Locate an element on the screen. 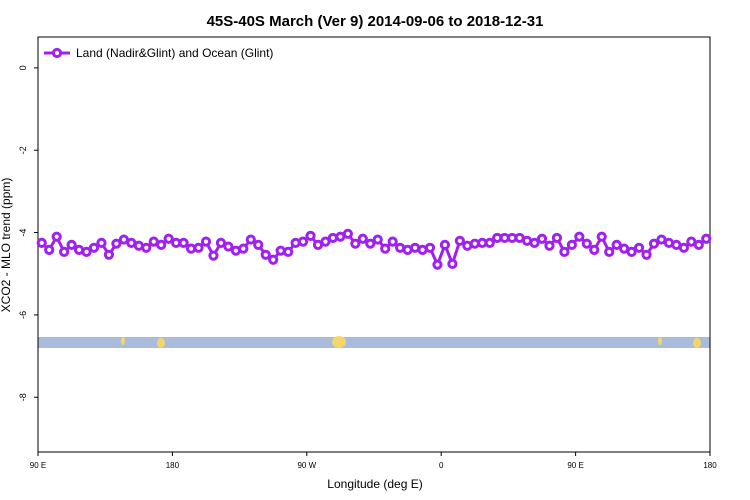 The height and width of the screenshot is (500, 750). y-axis-label: XCO2 - MLO trend (ppm) is located at coordinates (6, 245).